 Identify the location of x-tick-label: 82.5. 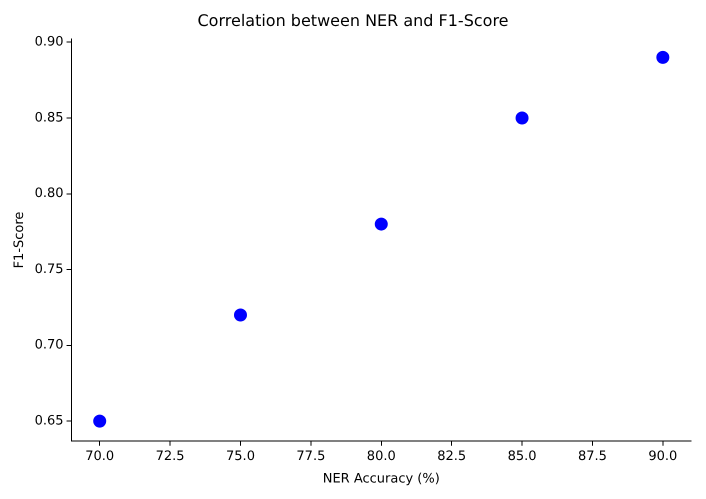
(451, 456).